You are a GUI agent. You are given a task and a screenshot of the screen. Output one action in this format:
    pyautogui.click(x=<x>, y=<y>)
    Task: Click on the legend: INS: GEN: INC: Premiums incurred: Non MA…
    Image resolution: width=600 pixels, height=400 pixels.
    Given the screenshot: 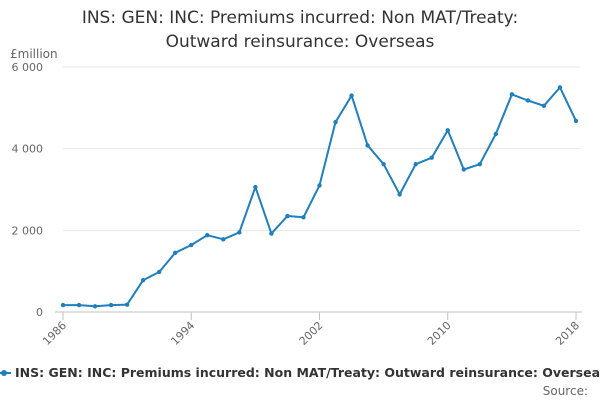 What is the action you would take?
    pyautogui.click(x=300, y=373)
    